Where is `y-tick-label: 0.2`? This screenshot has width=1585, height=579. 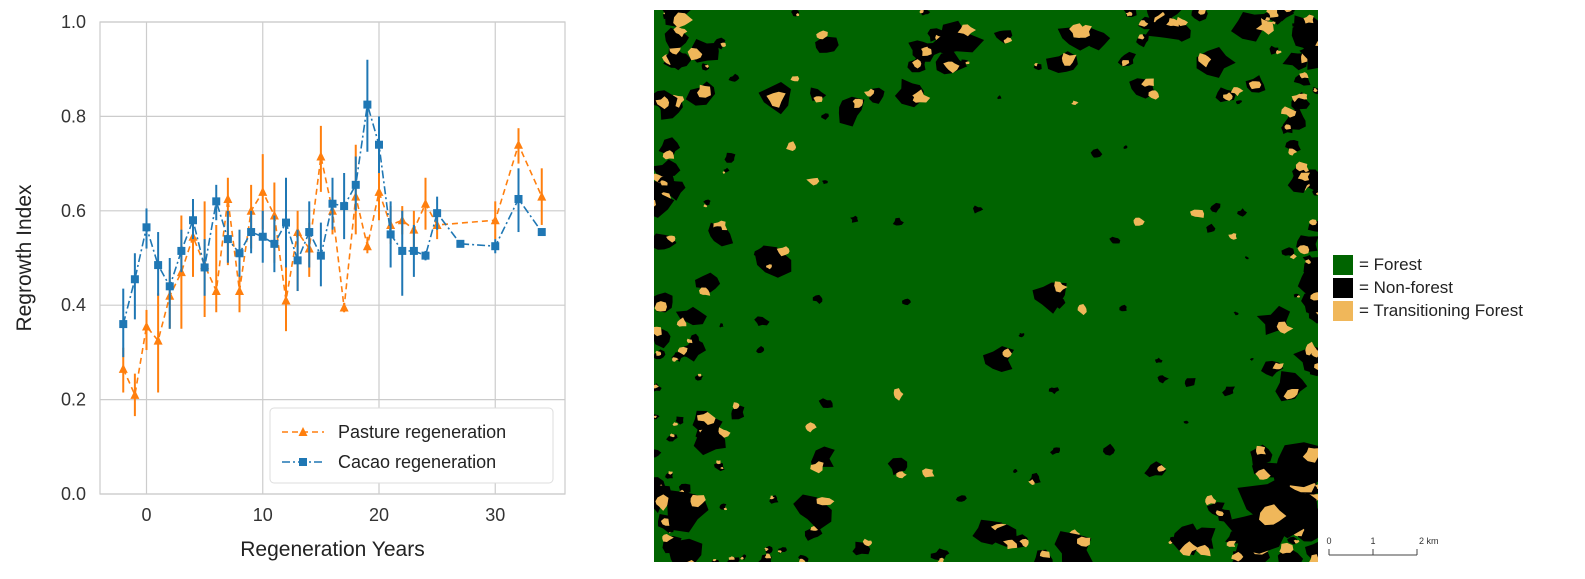
y-tick-label: 0.2 is located at coordinates (73, 400).